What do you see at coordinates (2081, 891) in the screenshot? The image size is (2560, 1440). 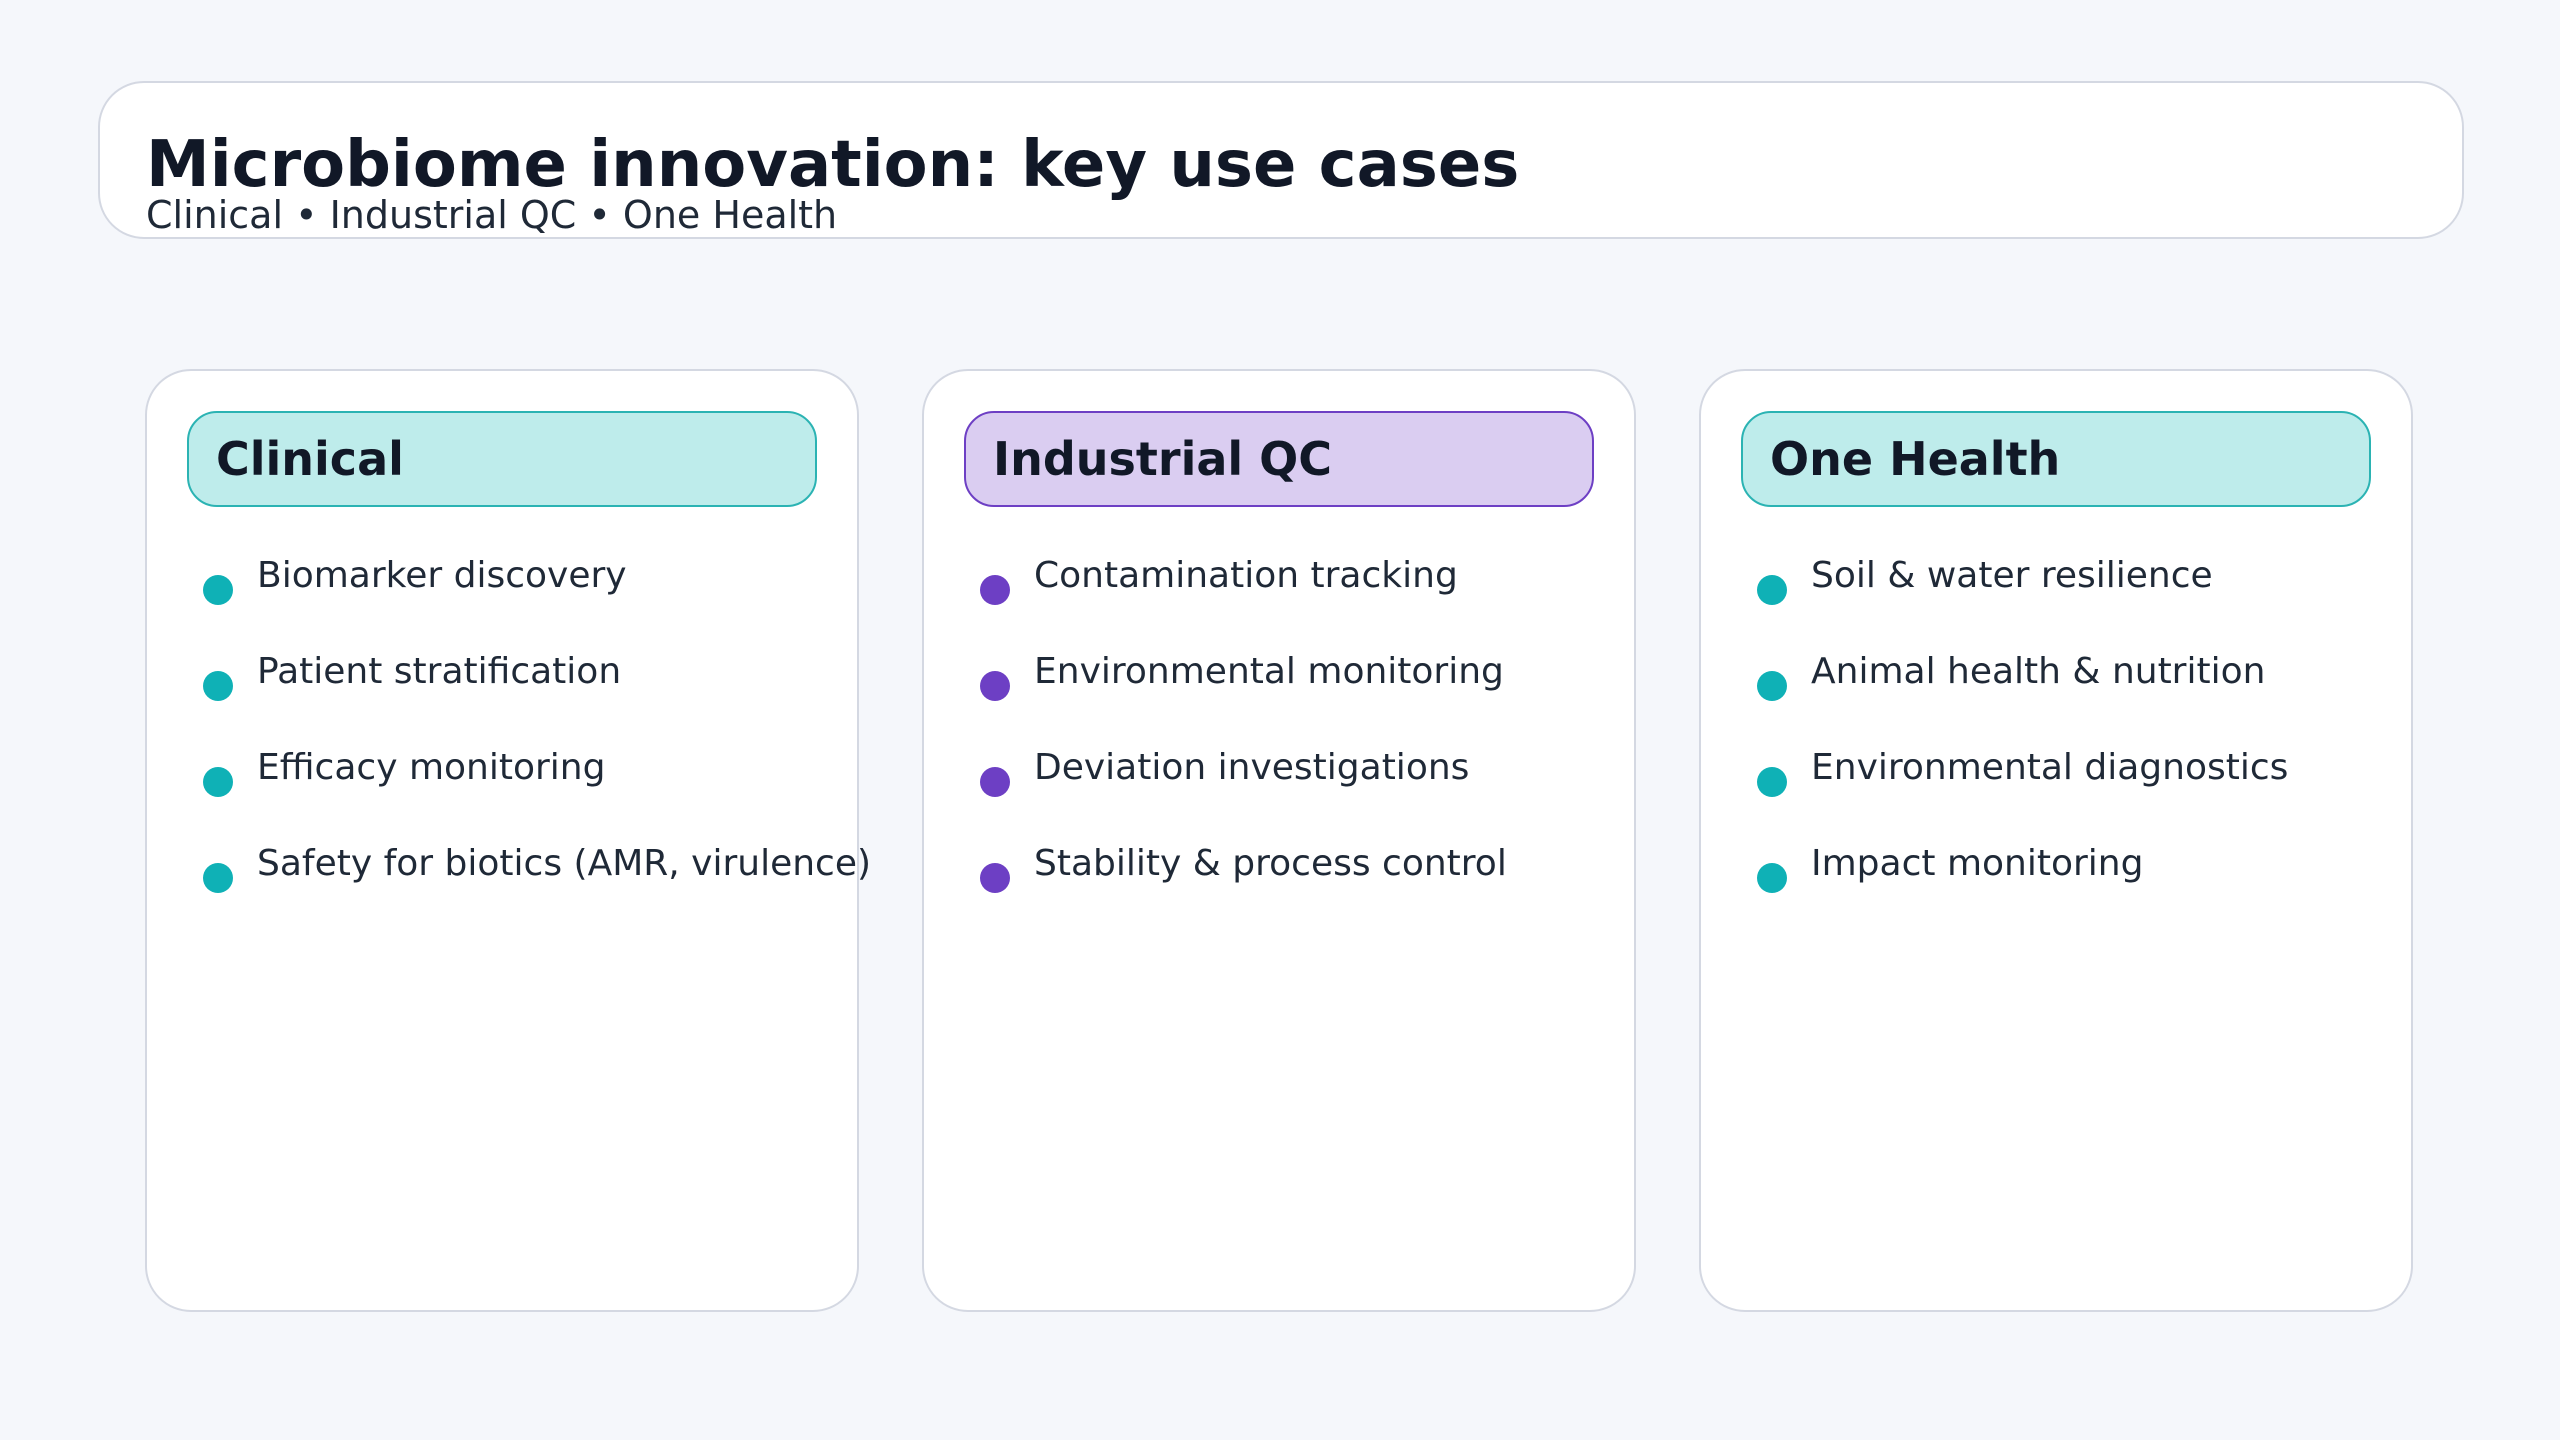 I see `list-item: Impact monitoring` at bounding box center [2081, 891].